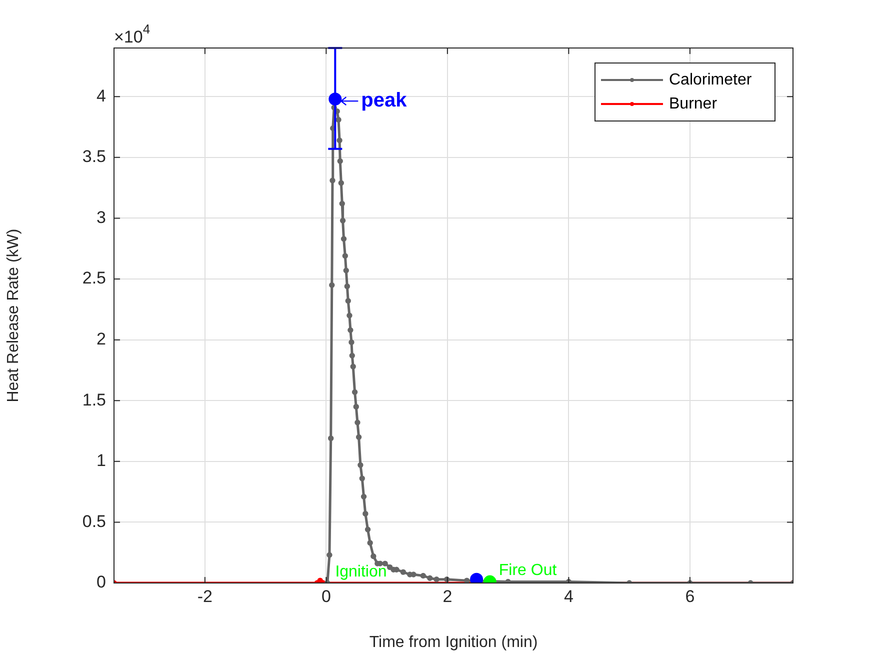 This screenshot has width=875, height=656. What do you see at coordinates (94, 278) in the screenshot?
I see `y-tick-label: 2.5` at bounding box center [94, 278].